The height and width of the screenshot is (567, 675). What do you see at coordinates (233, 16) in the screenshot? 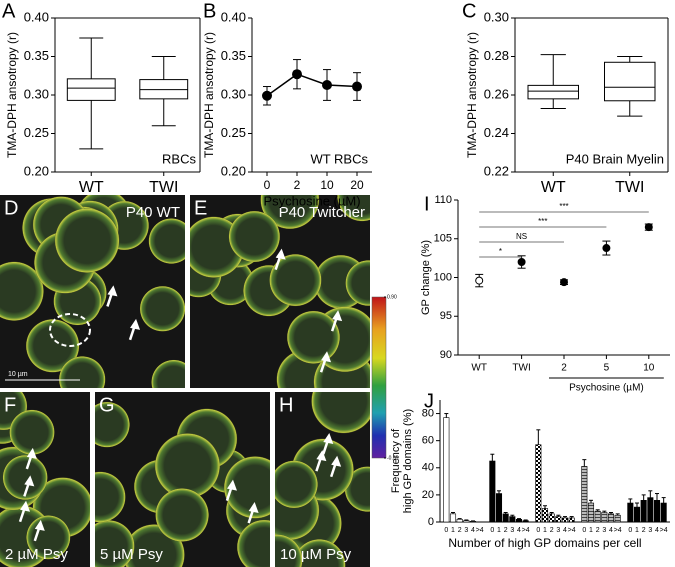
I see `y-tick-label: 0.40` at bounding box center [233, 16].